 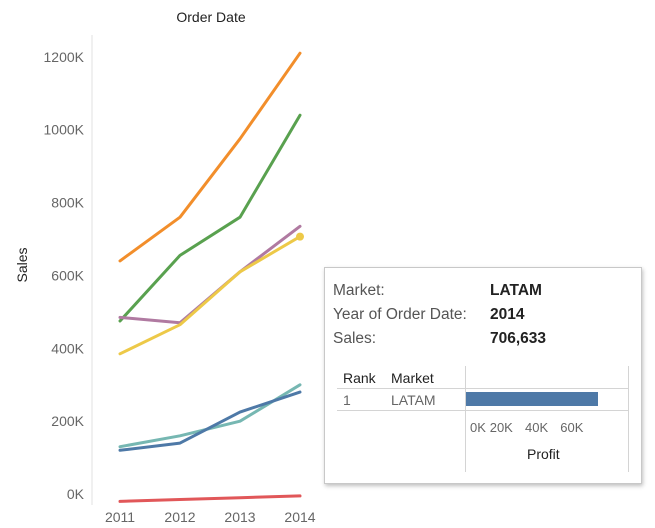 I want to click on tooltip-mini-table: Rank Market 1 LATAM 0K 20K 40K 60K Profit, so click(x=483, y=419).